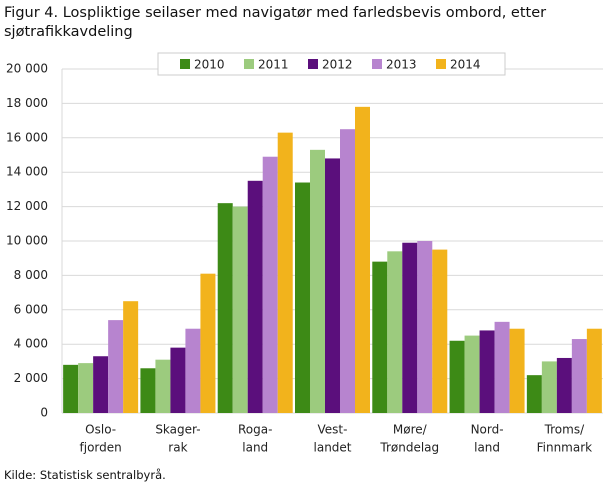 This screenshot has height=489, width=609. I want to click on legend-label: 2010, so click(209, 65).